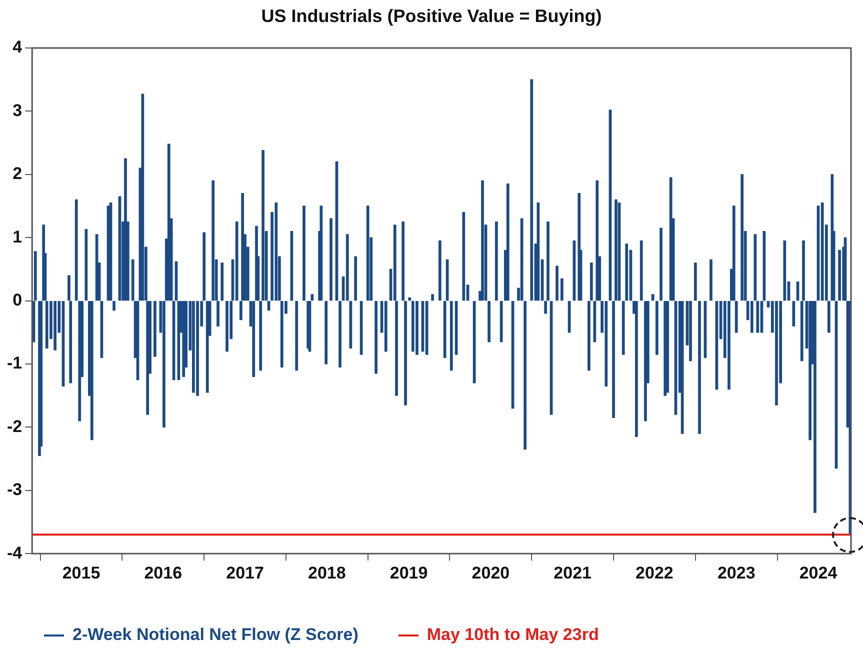 The image size is (863, 654). I want to click on y-tick-label: 0, so click(17, 300).